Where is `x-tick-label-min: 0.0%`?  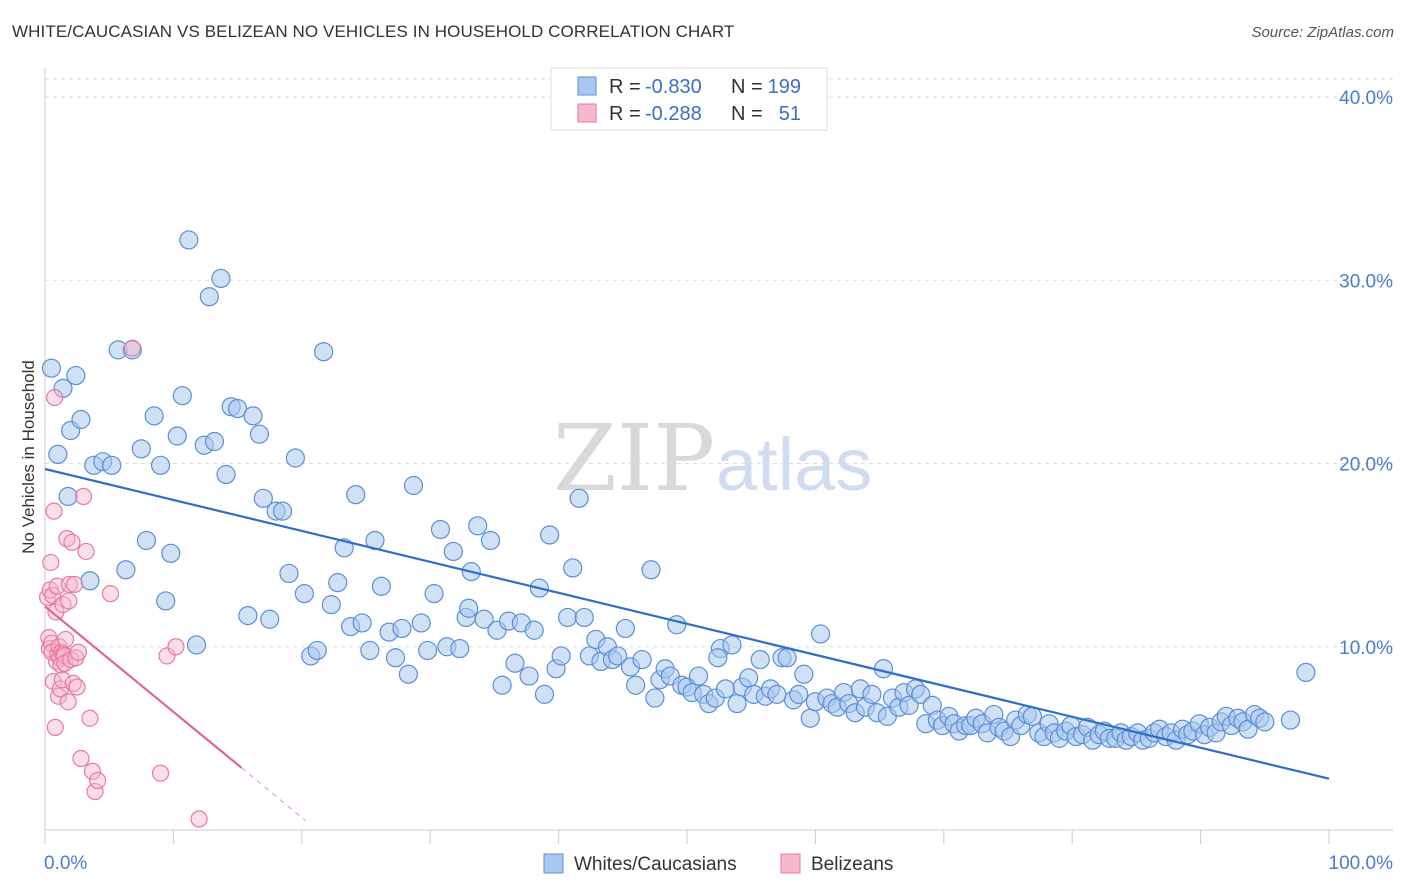 x-tick-label-min: 0.0% is located at coordinates (65, 863).